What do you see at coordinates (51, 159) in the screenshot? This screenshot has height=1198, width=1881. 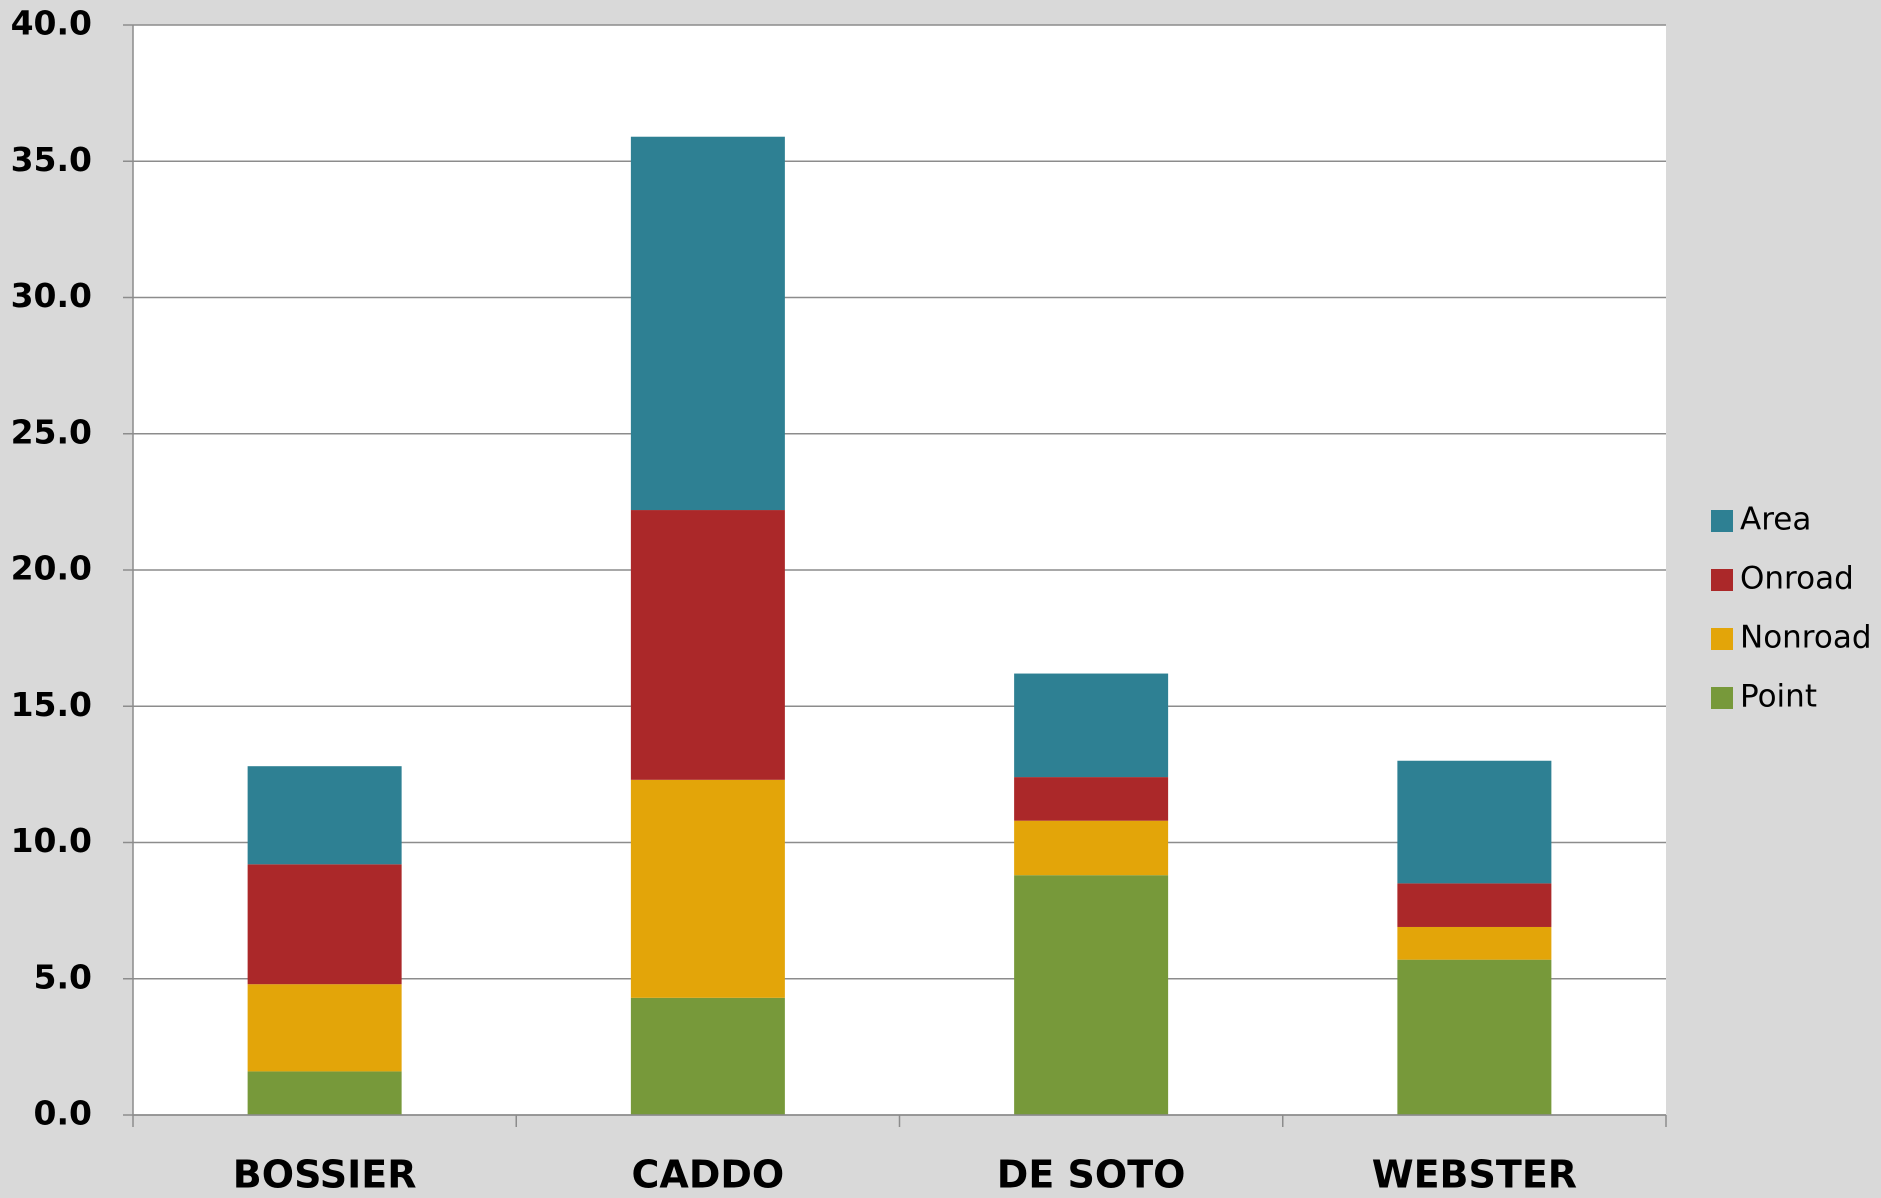 I see `y-tick-label: 35.0` at bounding box center [51, 159].